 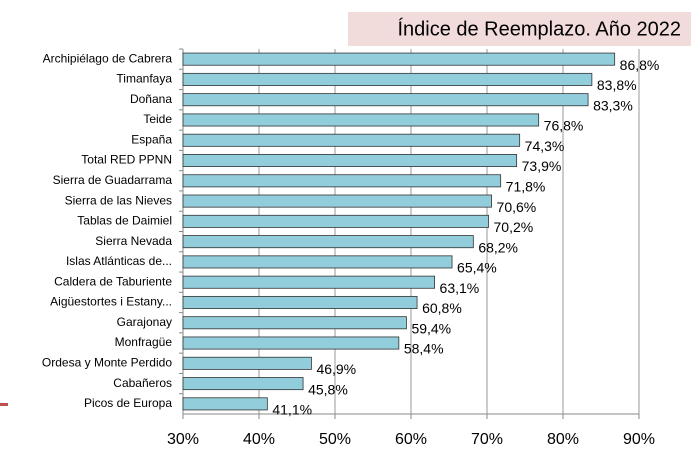 What do you see at coordinates (126, 160) in the screenshot?
I see `y-tick-label: Total RED PPNN` at bounding box center [126, 160].